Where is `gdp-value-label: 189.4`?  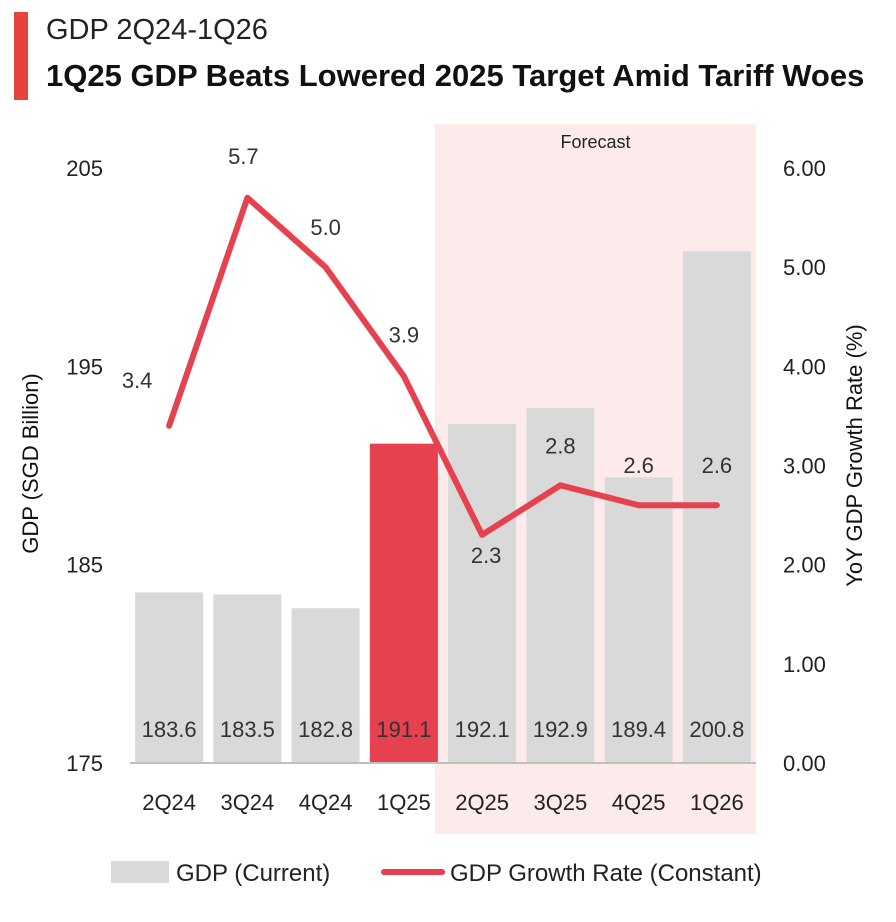
gdp-value-label: 189.4 is located at coordinates (638, 729).